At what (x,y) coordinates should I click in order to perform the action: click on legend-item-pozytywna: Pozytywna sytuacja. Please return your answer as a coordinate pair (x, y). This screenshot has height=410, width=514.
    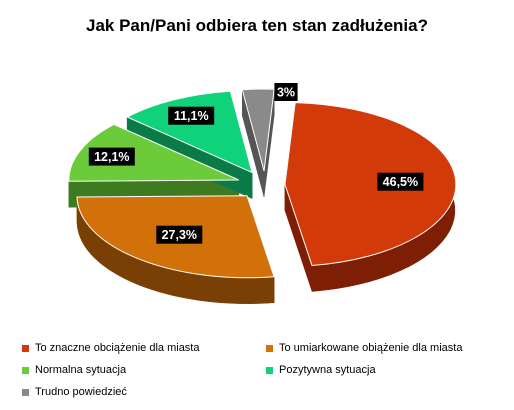
    Looking at the image, I should click on (321, 370).